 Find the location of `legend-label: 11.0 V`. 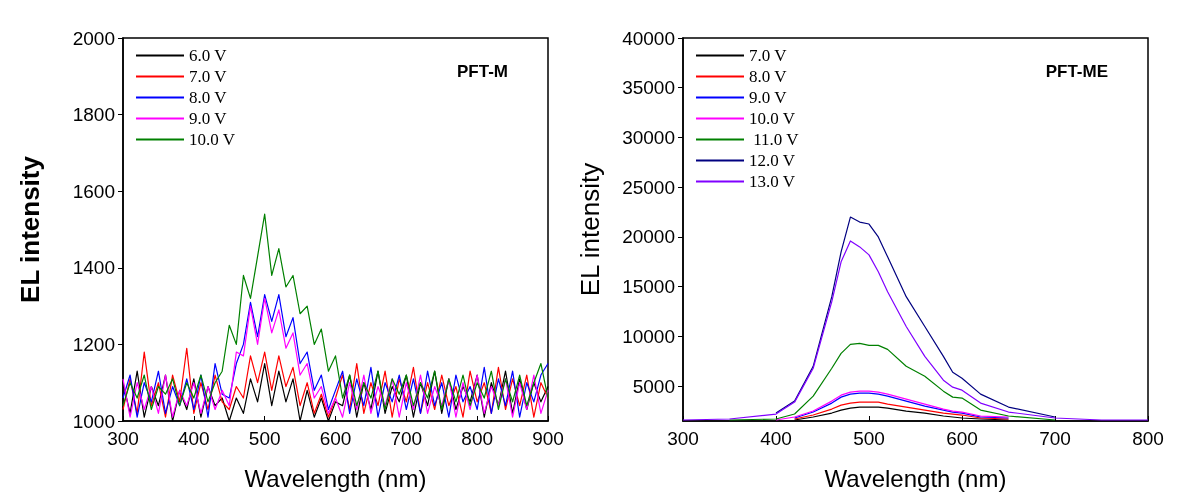

legend-label: 11.0 V is located at coordinates (774, 139).